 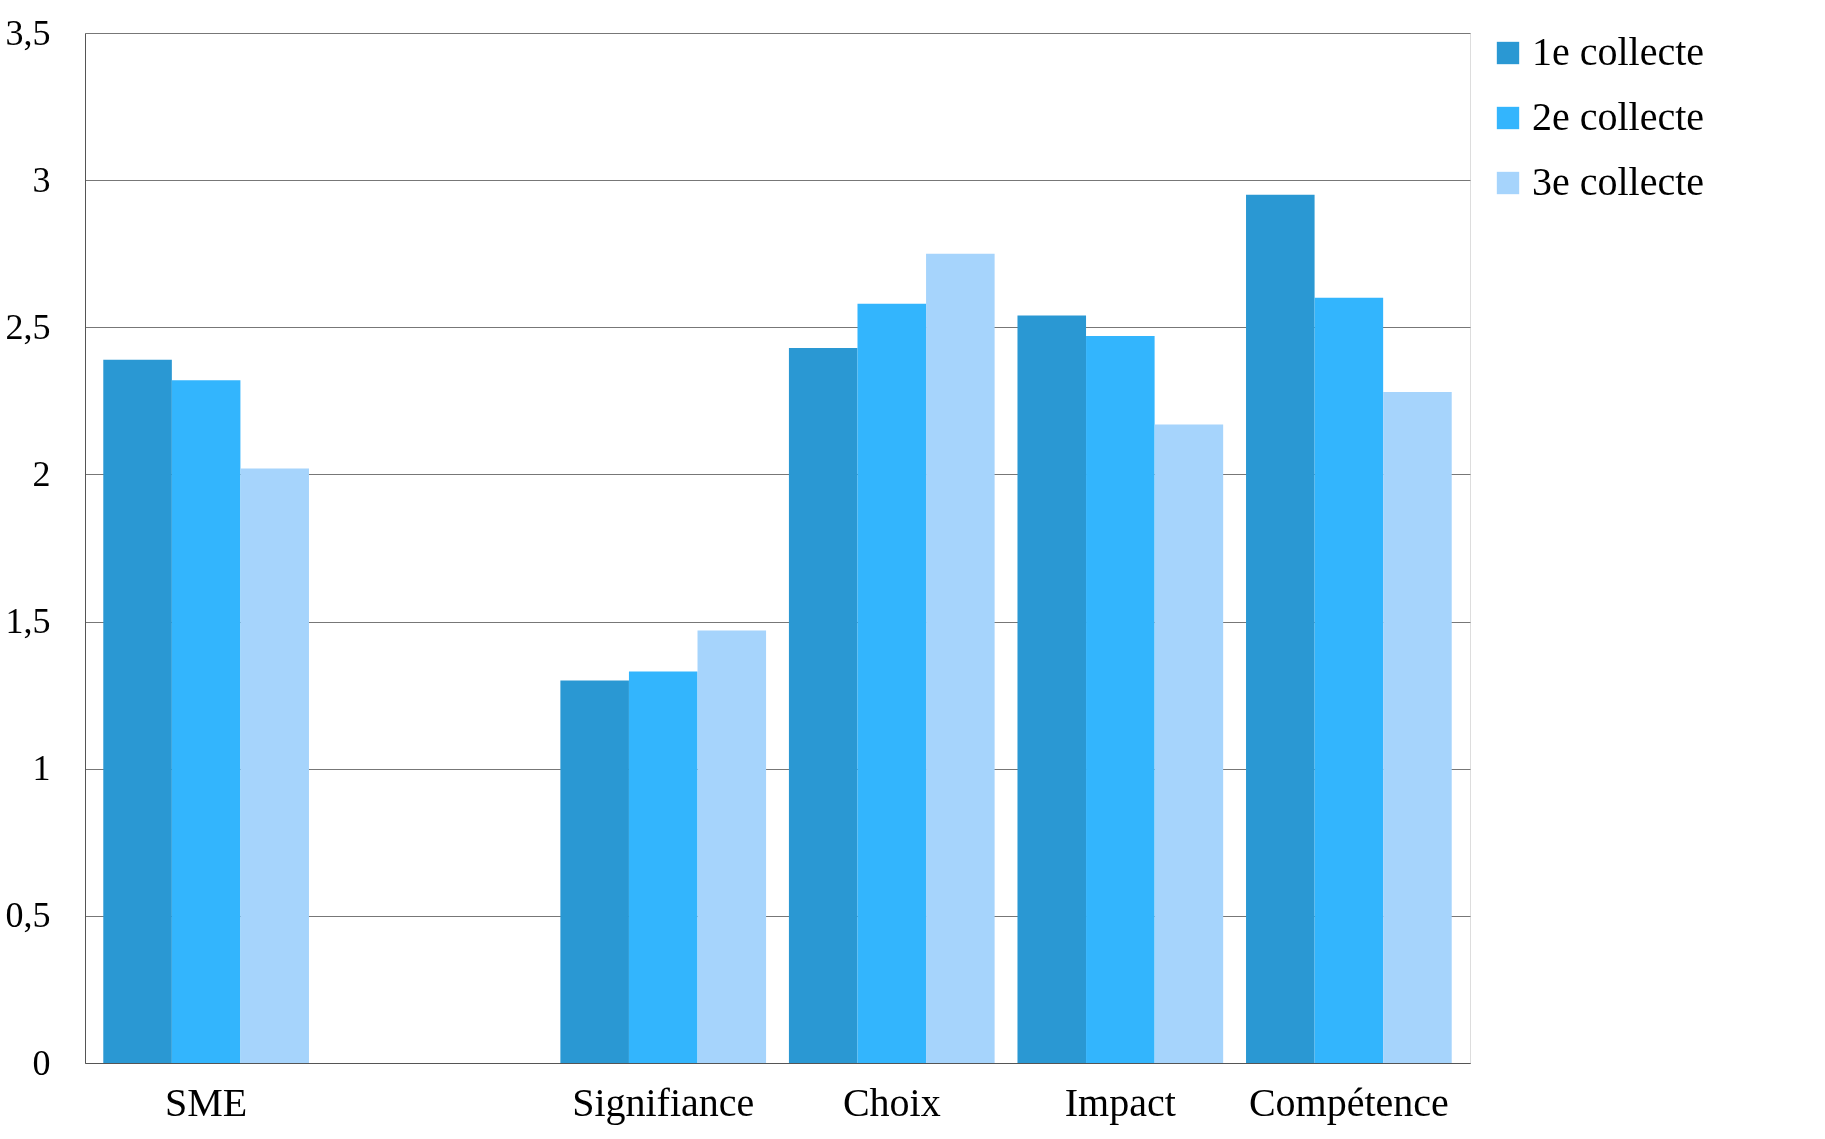 What do you see at coordinates (28, 915) in the screenshot?
I see `y-tick-label: 0,5` at bounding box center [28, 915].